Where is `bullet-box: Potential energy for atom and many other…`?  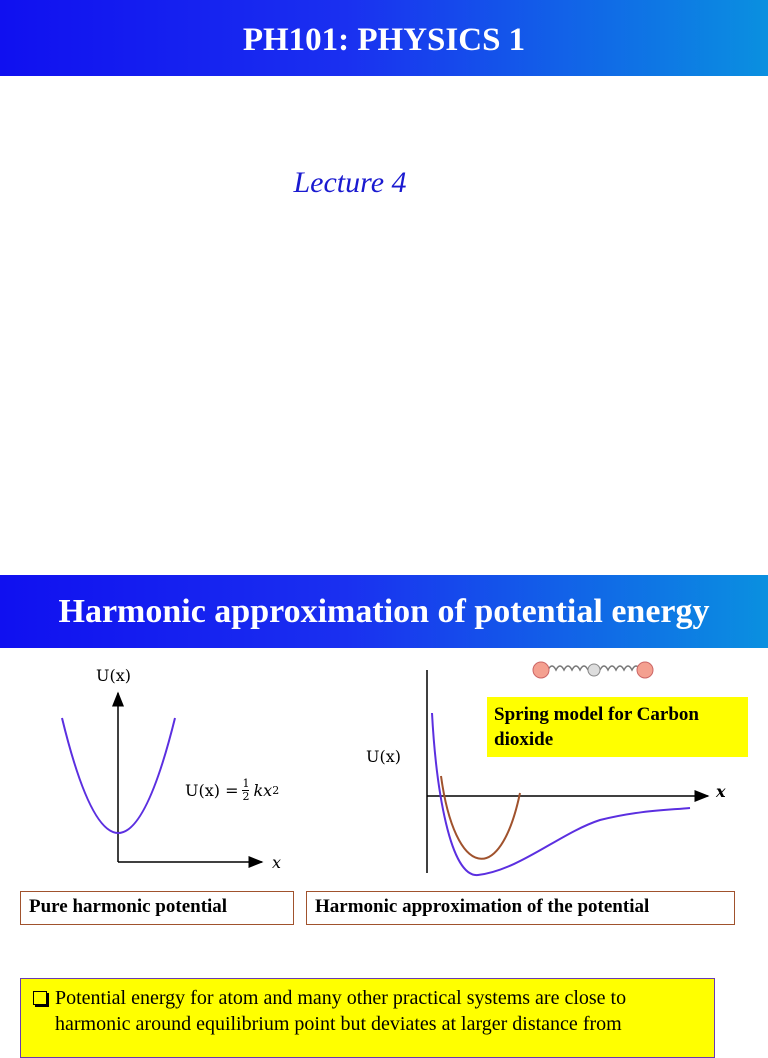
bullet-box: Potential energy for atom and many other… is located at coordinates (367, 1018).